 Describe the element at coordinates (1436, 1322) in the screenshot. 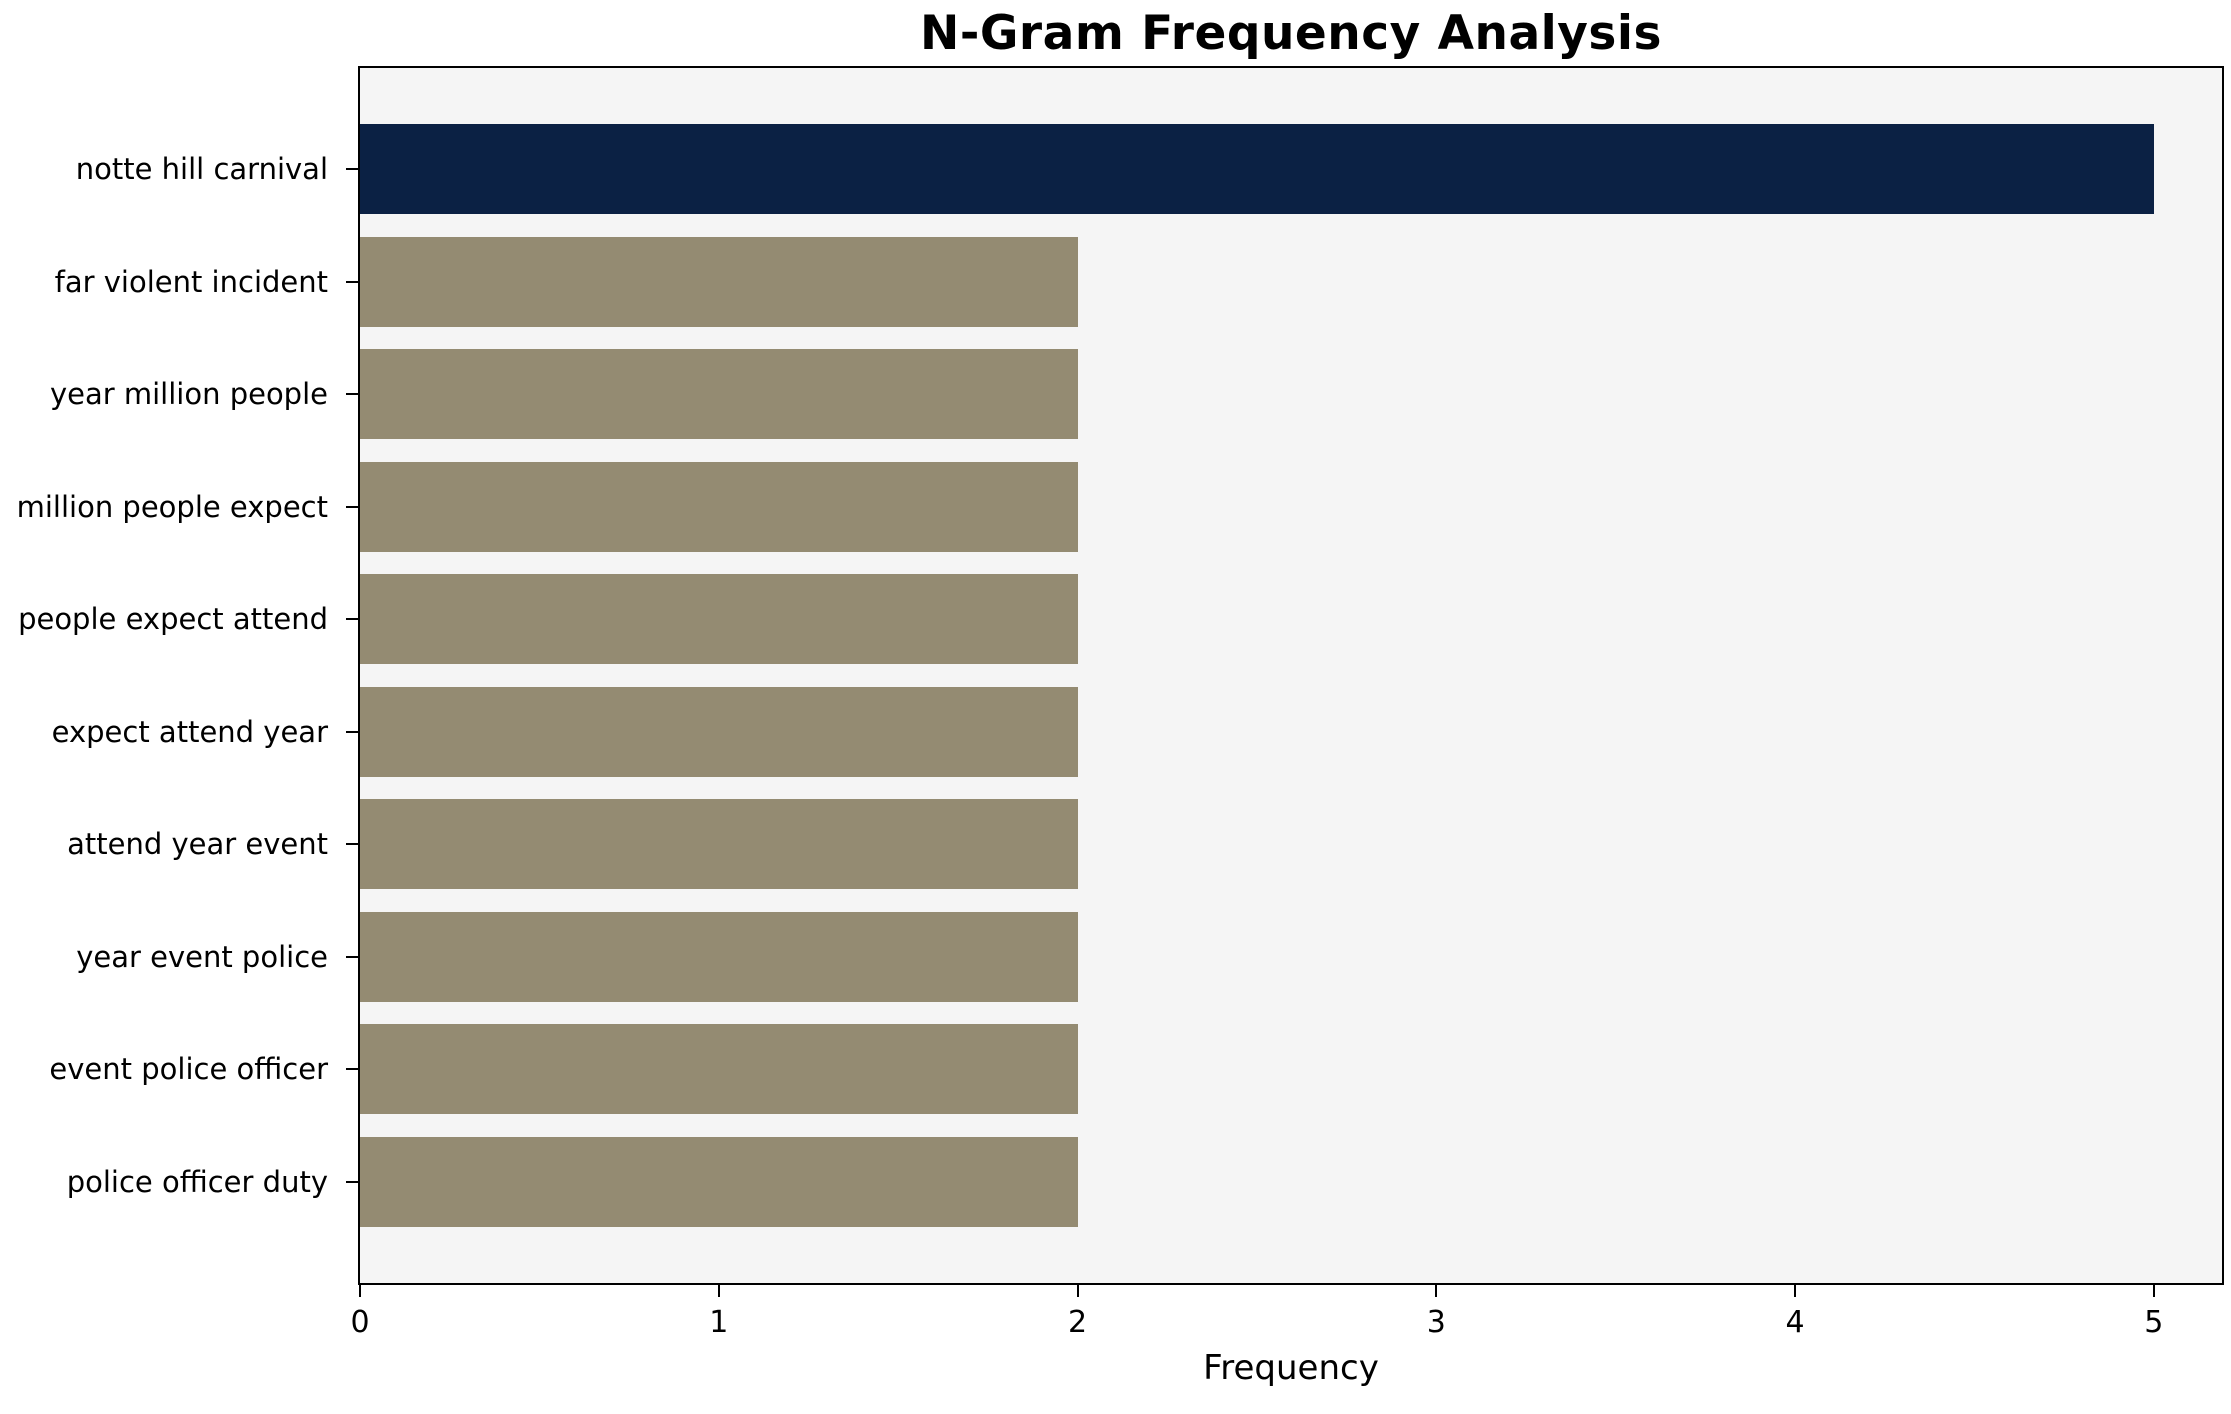

I see `x-tick-label: 3` at that location.